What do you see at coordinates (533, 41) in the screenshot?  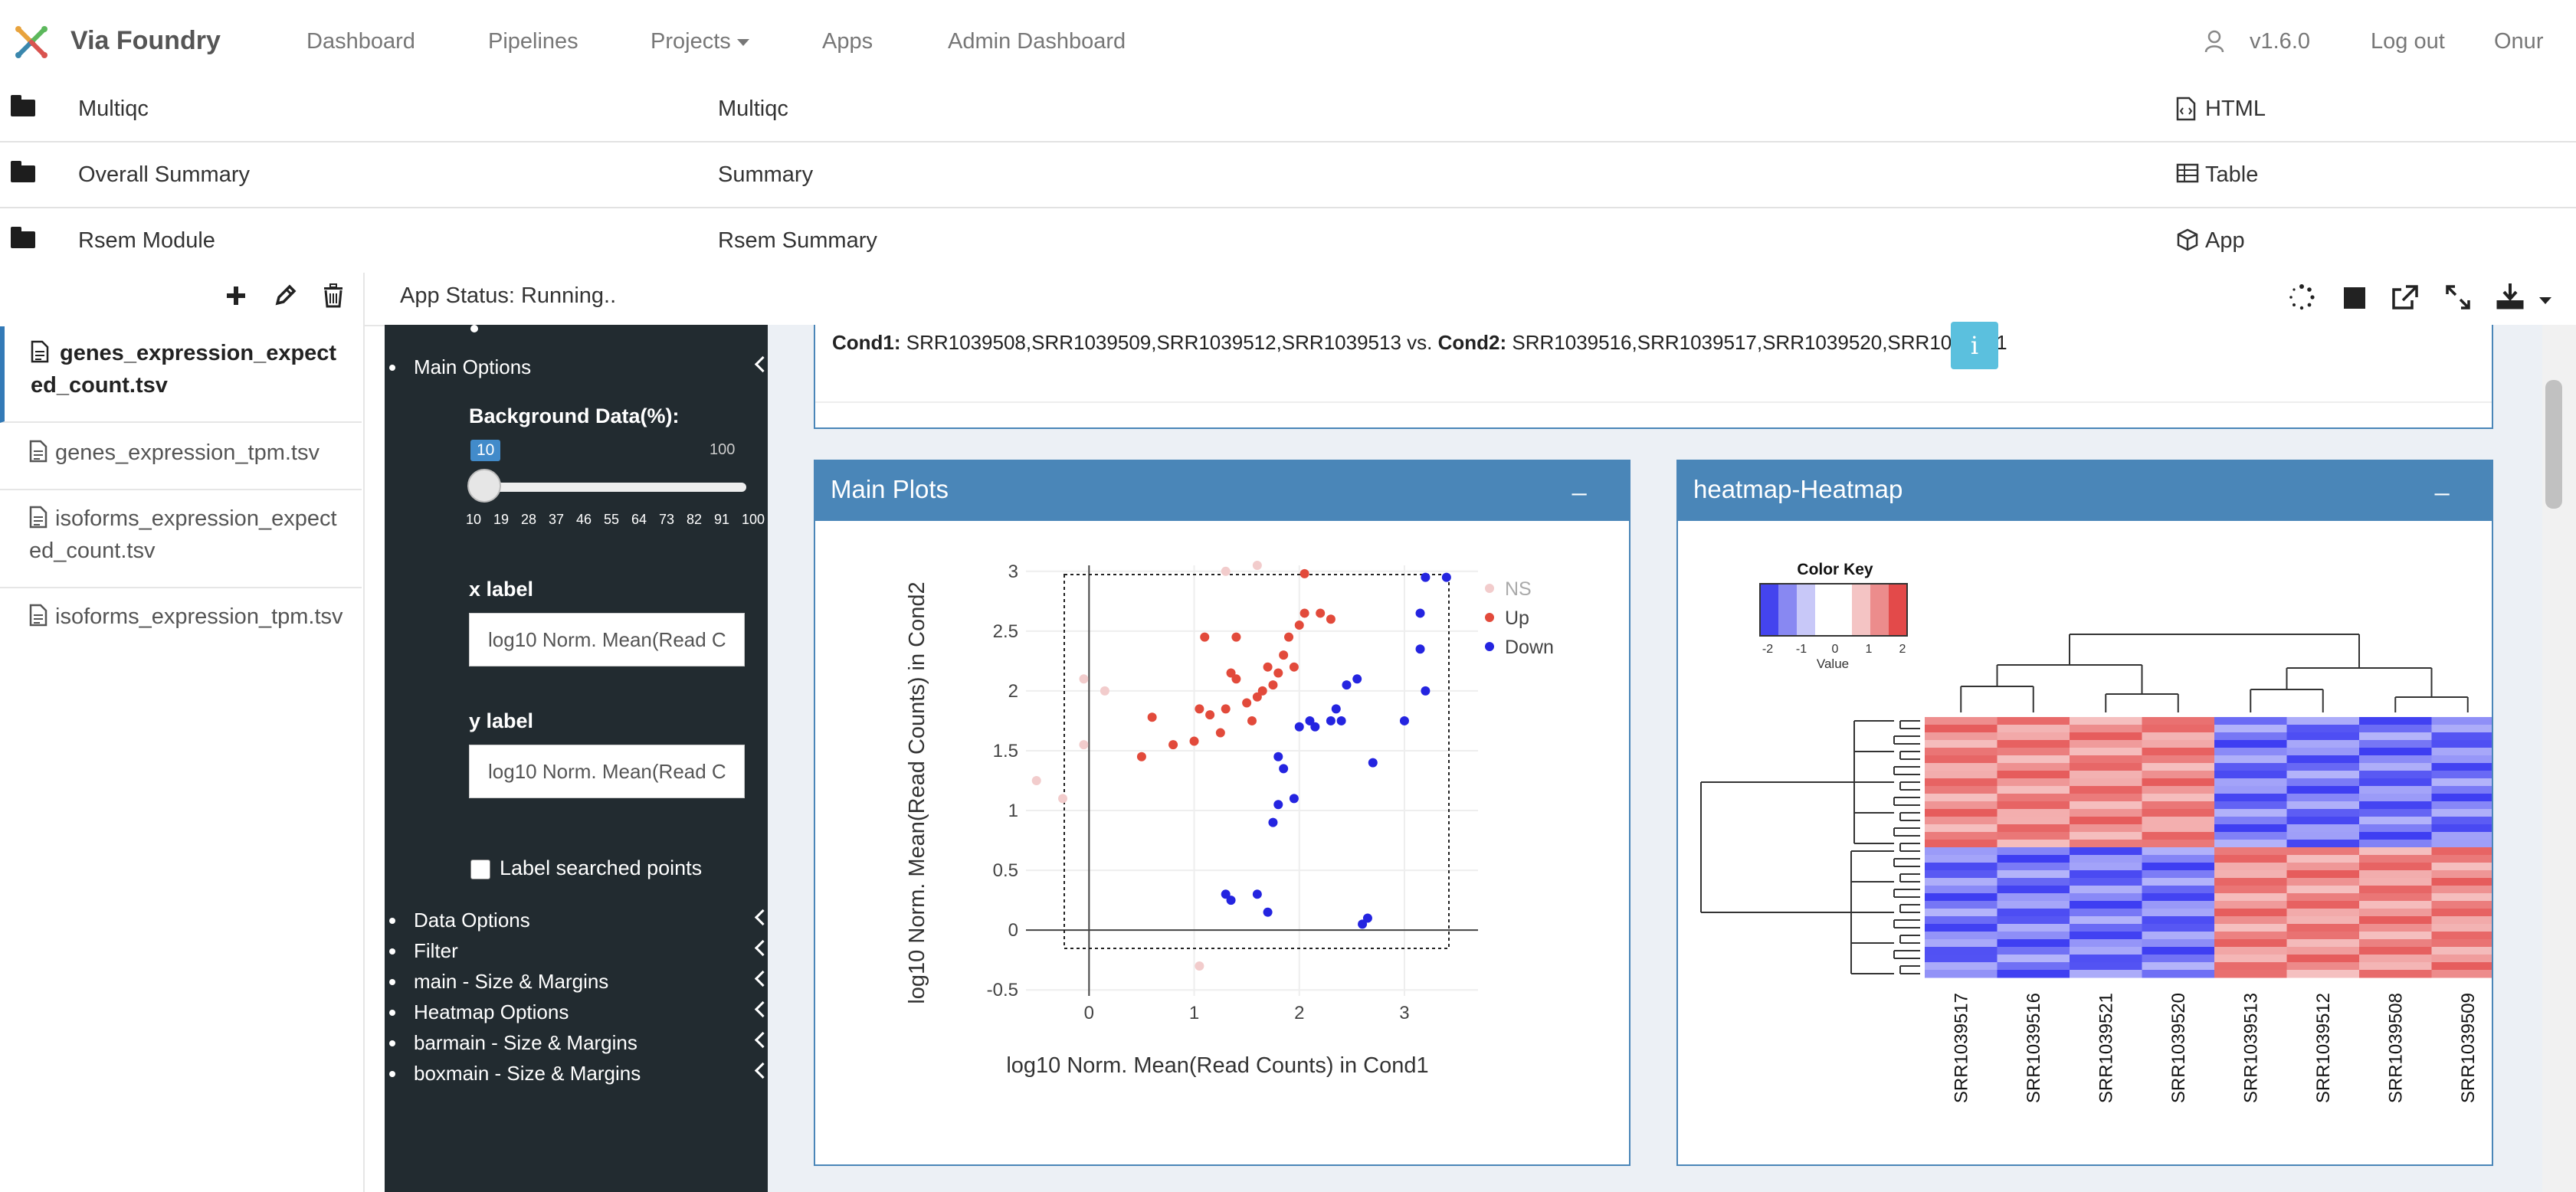 I see `nav-pipelines: Pipelines` at bounding box center [533, 41].